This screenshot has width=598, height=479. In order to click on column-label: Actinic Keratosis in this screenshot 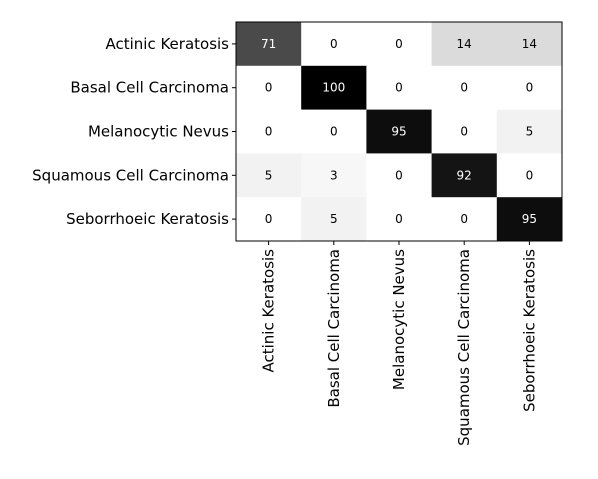, I will do `click(269, 311)`.